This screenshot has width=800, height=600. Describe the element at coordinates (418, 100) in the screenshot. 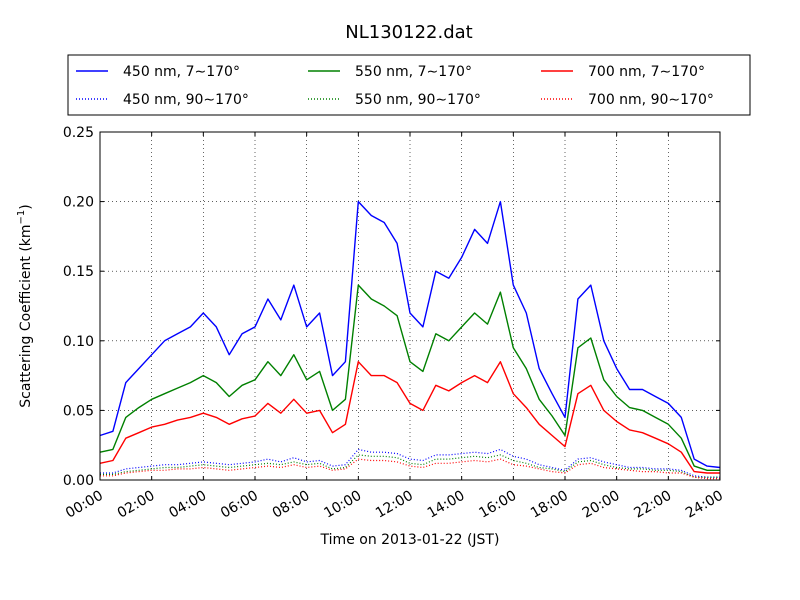

I see `legend-label-4: 550 nm, 90∼170°` at that location.